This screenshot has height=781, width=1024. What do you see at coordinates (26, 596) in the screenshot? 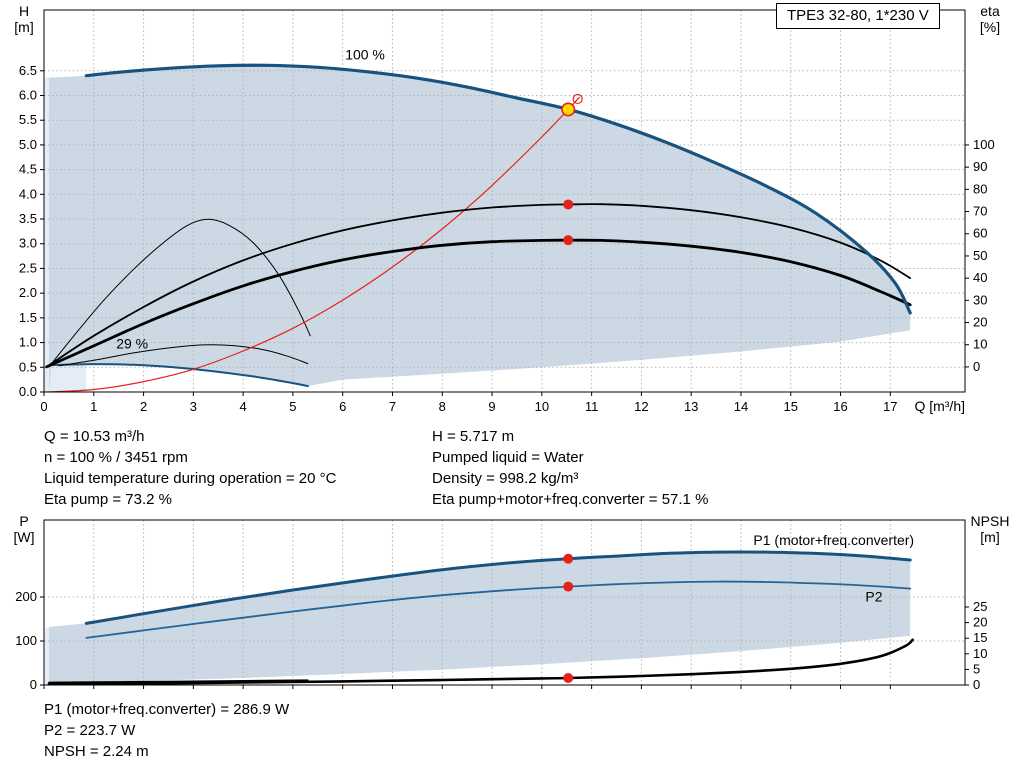
I see `y-left-tick-label: 200` at bounding box center [26, 596].